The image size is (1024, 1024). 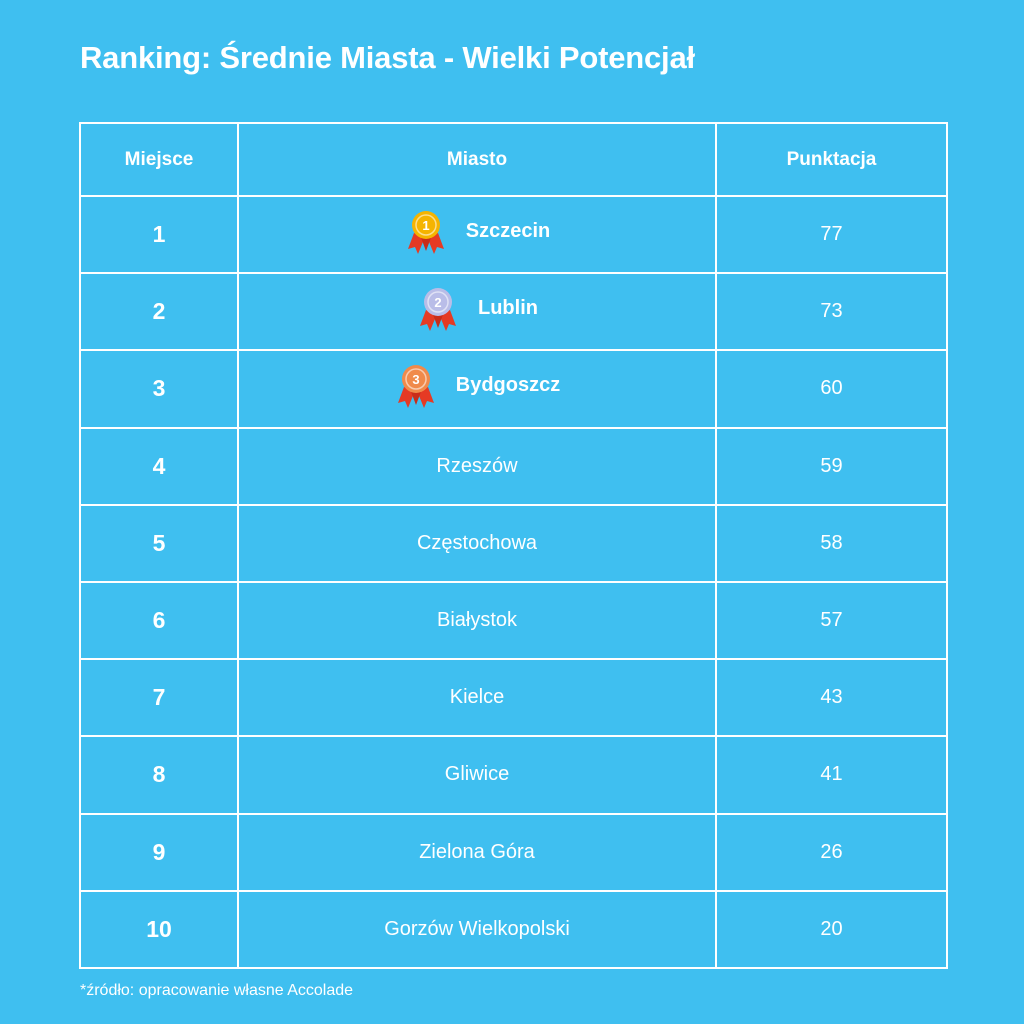 I want to click on city-cell: 3 Bydgoszcz, so click(x=477, y=389).